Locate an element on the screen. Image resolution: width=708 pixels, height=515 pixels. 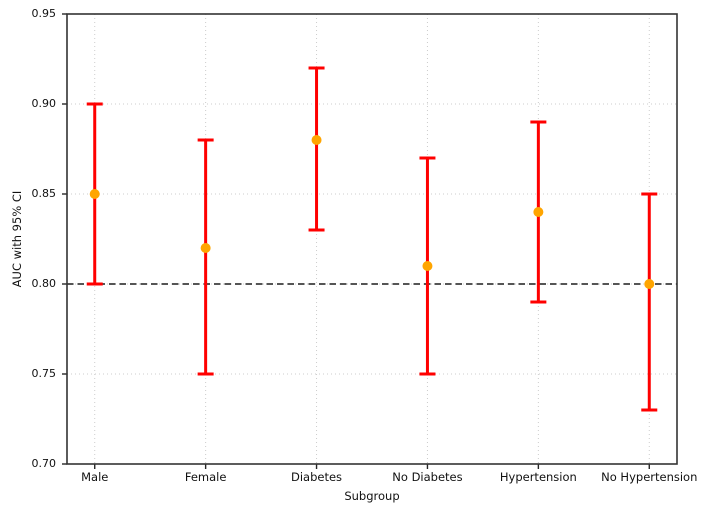
y-tick-label: 0.70 is located at coordinates (44, 463).